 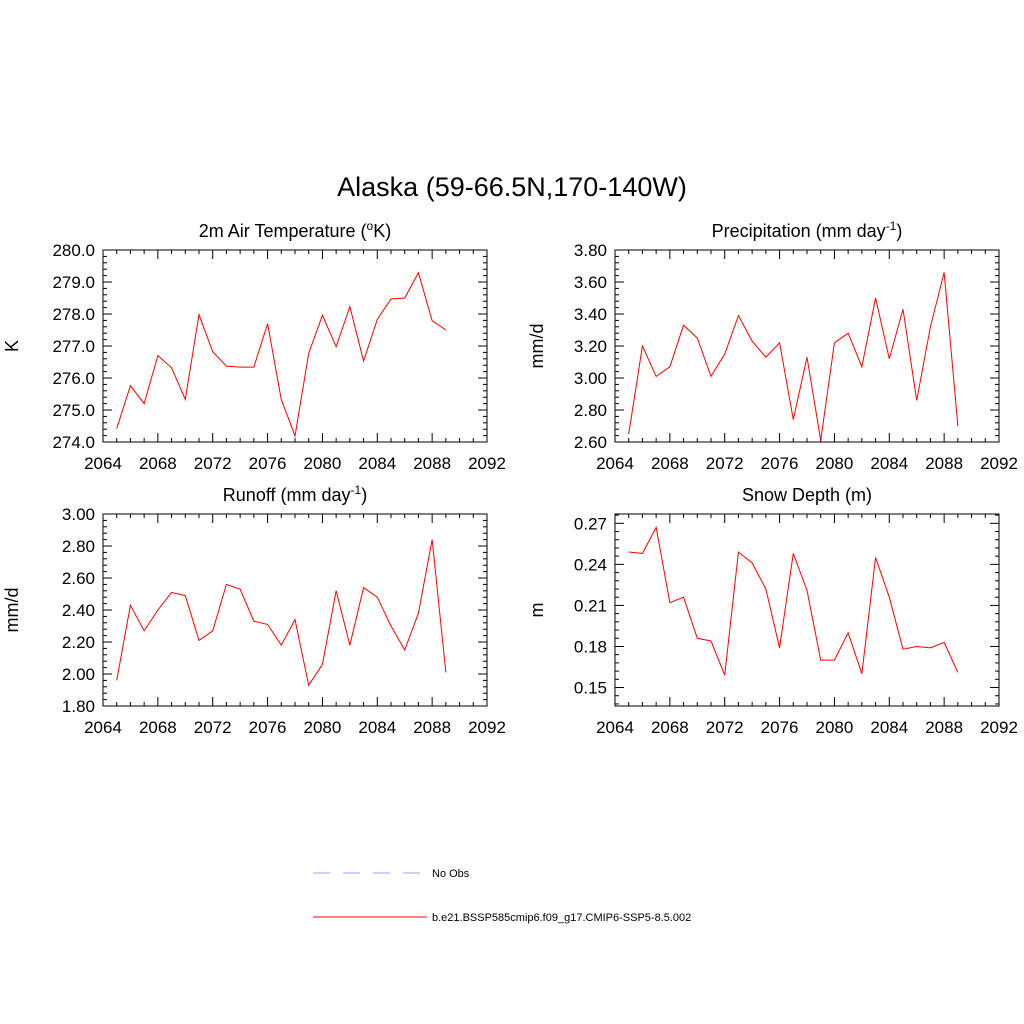 I want to click on y-tick-label: 1.80, so click(x=78, y=706).